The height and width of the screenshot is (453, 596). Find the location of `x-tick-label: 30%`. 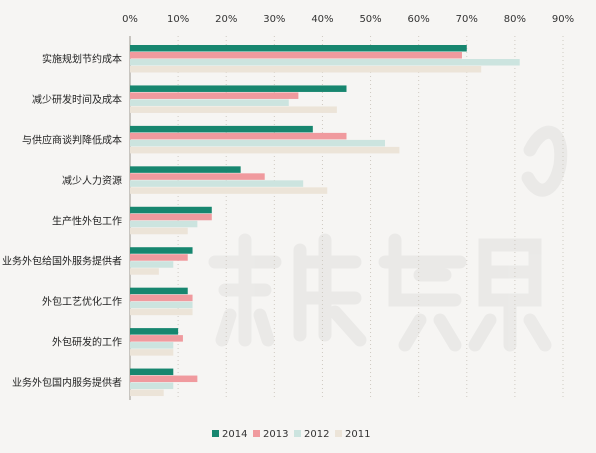

x-tick-label: 30% is located at coordinates (274, 19).